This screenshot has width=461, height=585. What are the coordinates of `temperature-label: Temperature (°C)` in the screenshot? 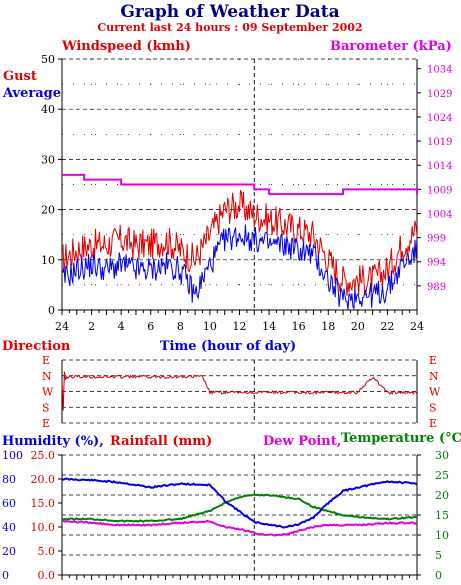 It's located at (401, 438).